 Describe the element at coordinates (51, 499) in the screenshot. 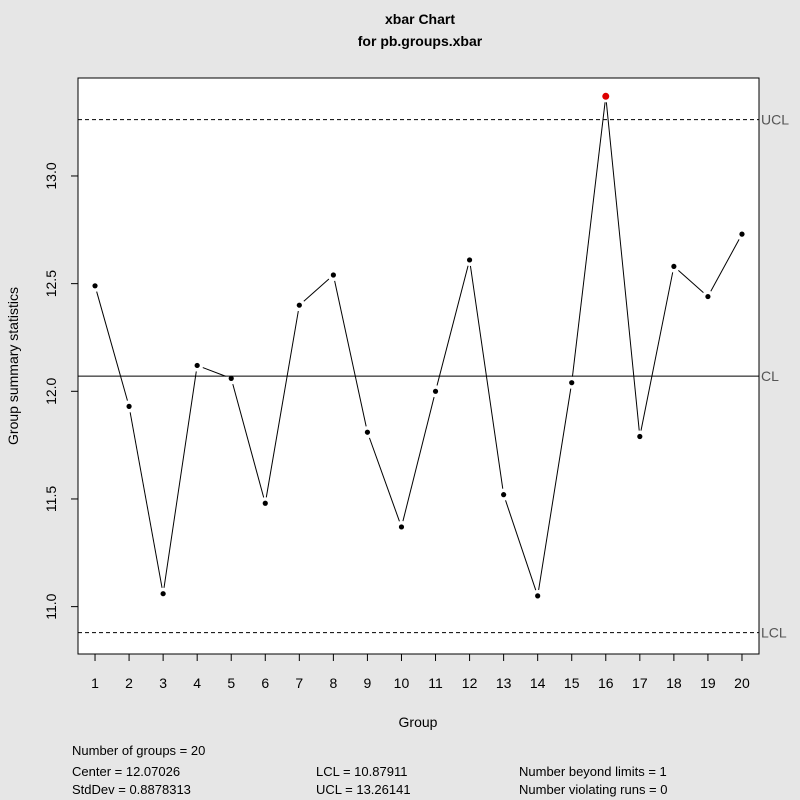

I see `y-tick-label: 11.5` at that location.